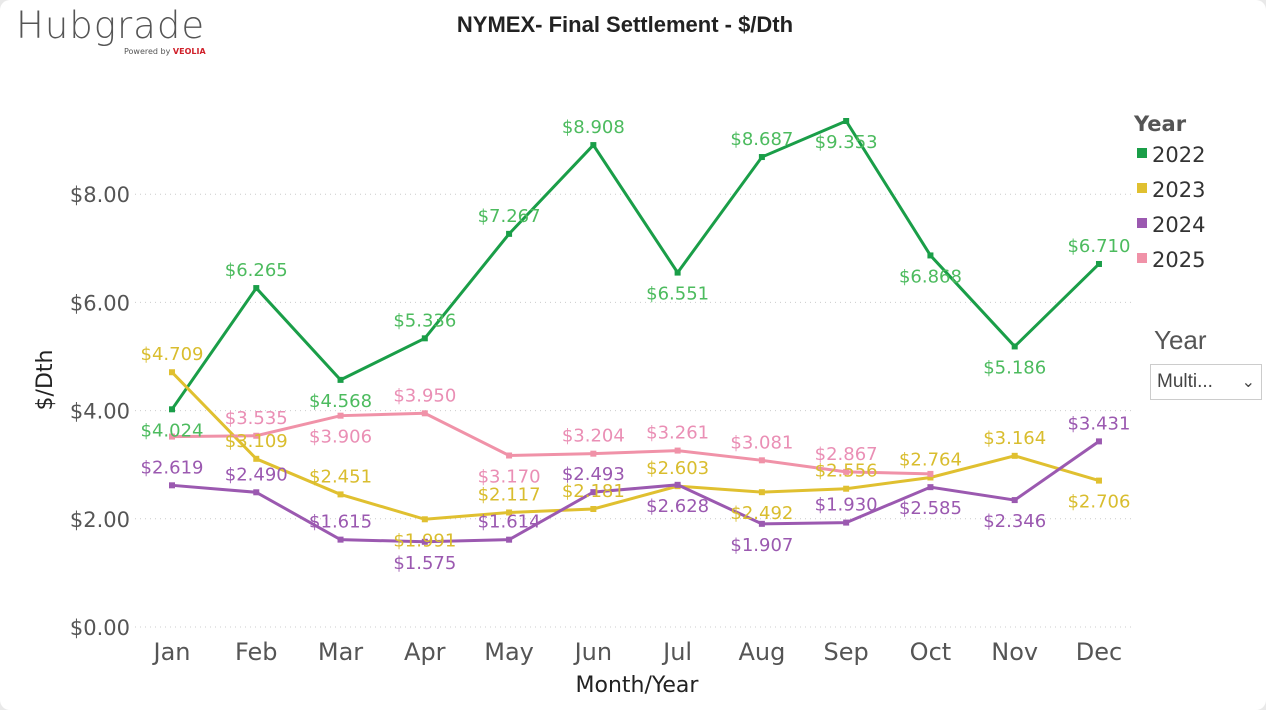 The image size is (1266, 710). I want to click on year-dropdown: Multi... ⌄, so click(1206, 382).